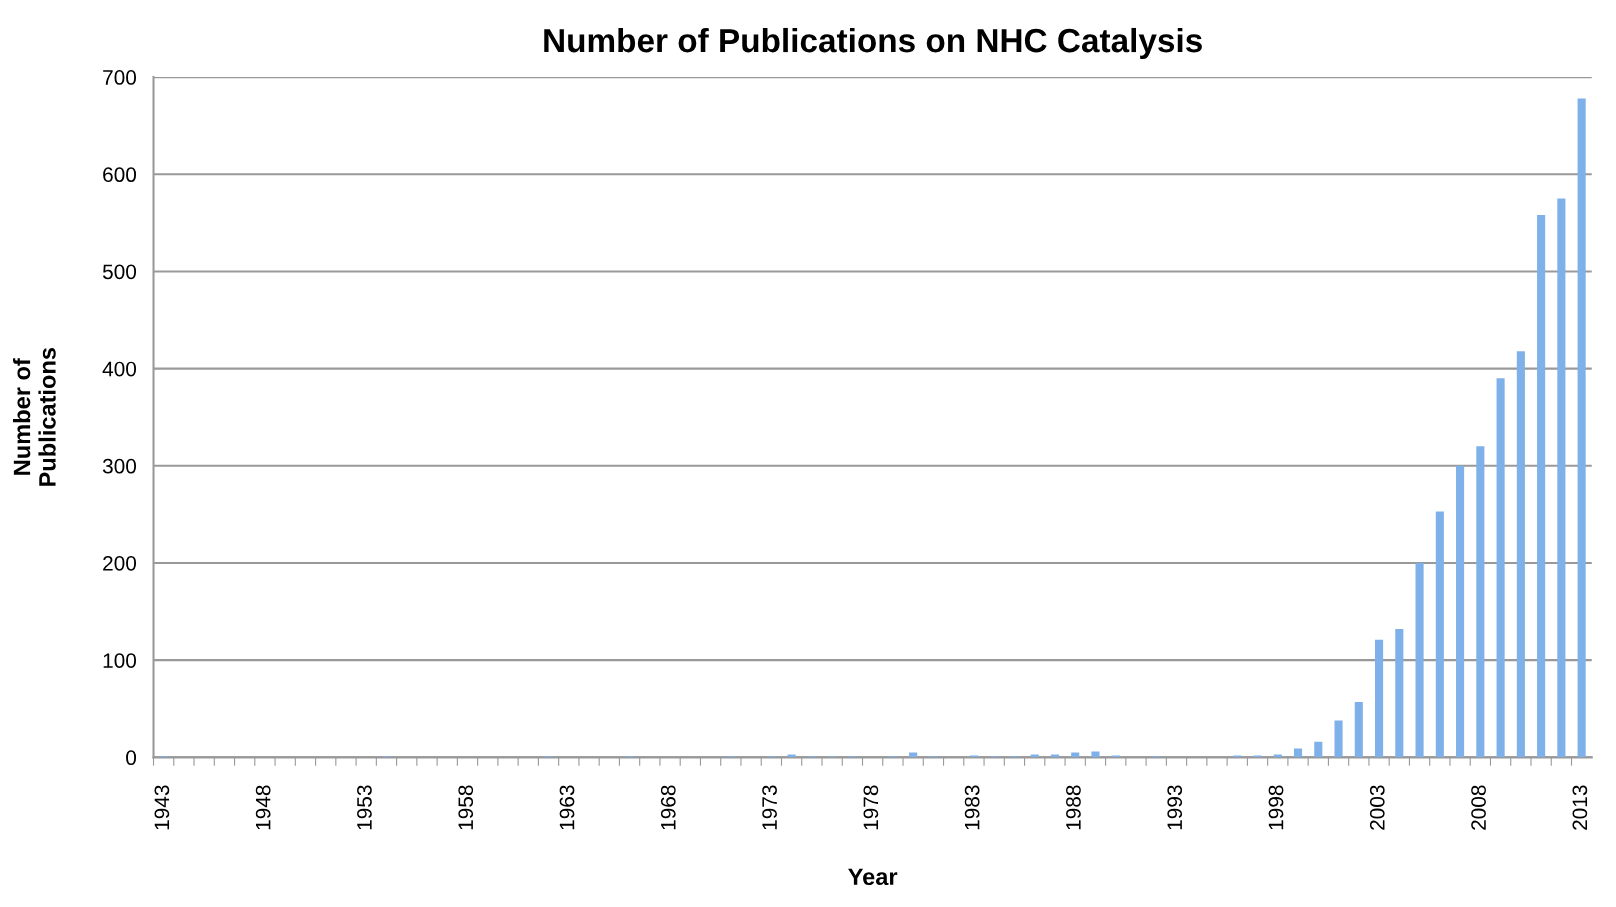 The width and height of the screenshot is (1616, 907). I want to click on x-tick-label: 1998, so click(1276, 807).